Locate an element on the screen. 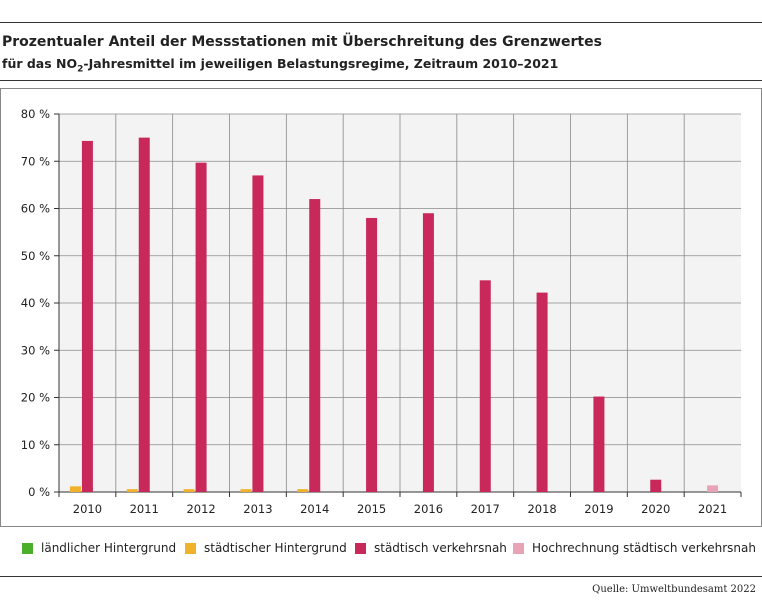  subtitle-subscript: 2 is located at coordinates (80, 69).